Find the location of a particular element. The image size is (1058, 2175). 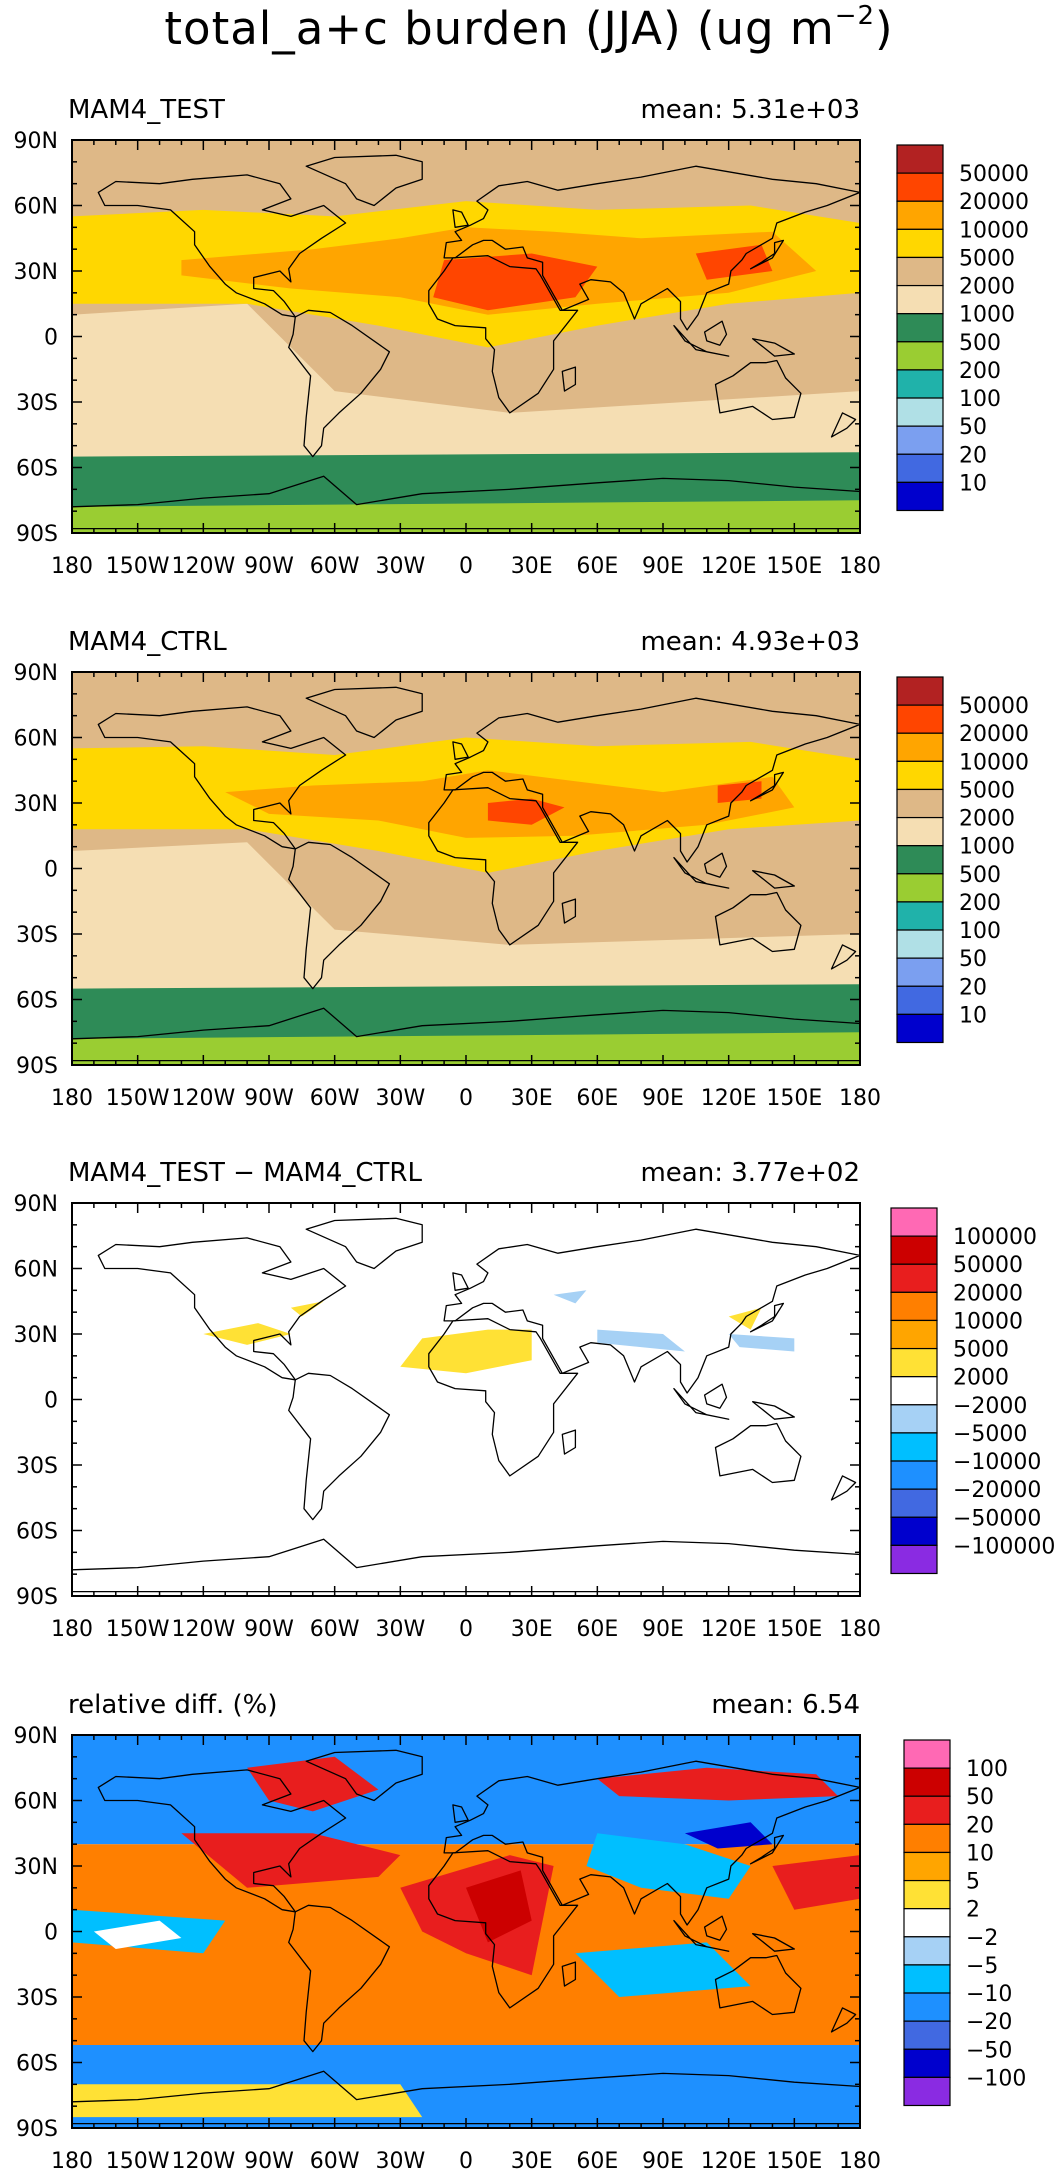

figure-title: total_a+c burden (JJA) (ug m−2) is located at coordinates (529, 28).